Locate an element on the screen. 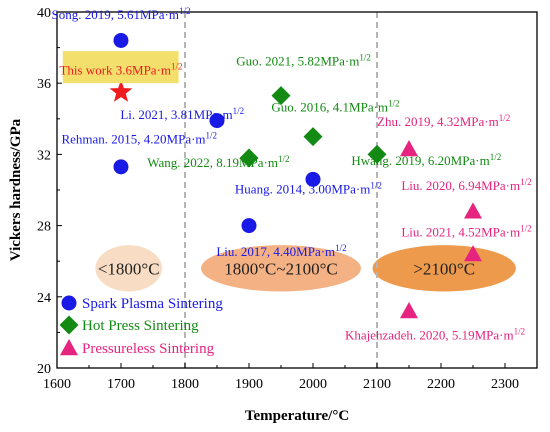 The height and width of the screenshot is (432, 550). series-2-label-3: Khajehzadeh. 2020, 5.19MPa·m1/2 is located at coordinates (435, 335).